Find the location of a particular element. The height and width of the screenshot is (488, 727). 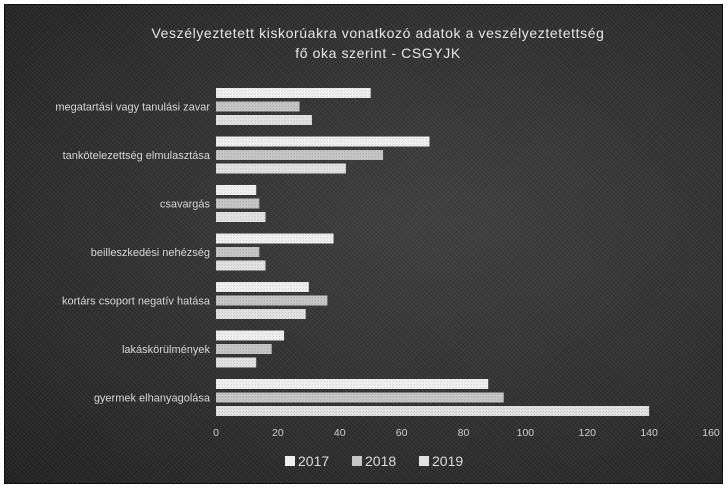

category-label-3: csavargás is located at coordinates (185, 205).